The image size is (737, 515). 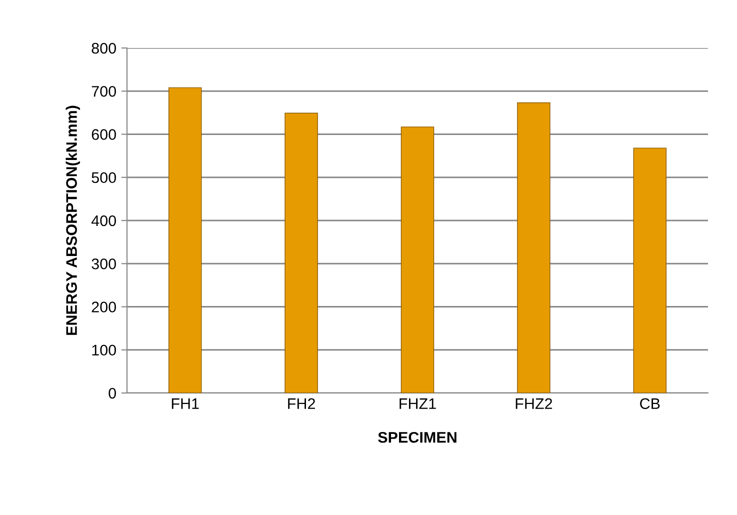 What do you see at coordinates (103, 220) in the screenshot?
I see `y-tick-label: 400` at bounding box center [103, 220].